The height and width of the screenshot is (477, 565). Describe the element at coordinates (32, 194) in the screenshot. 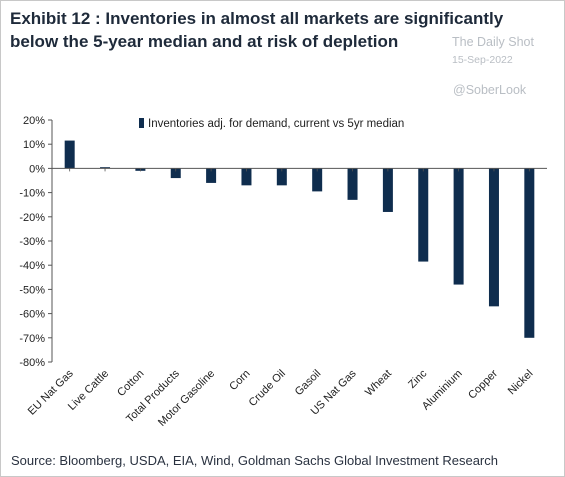

I see `y-tick-label: -10%` at that location.